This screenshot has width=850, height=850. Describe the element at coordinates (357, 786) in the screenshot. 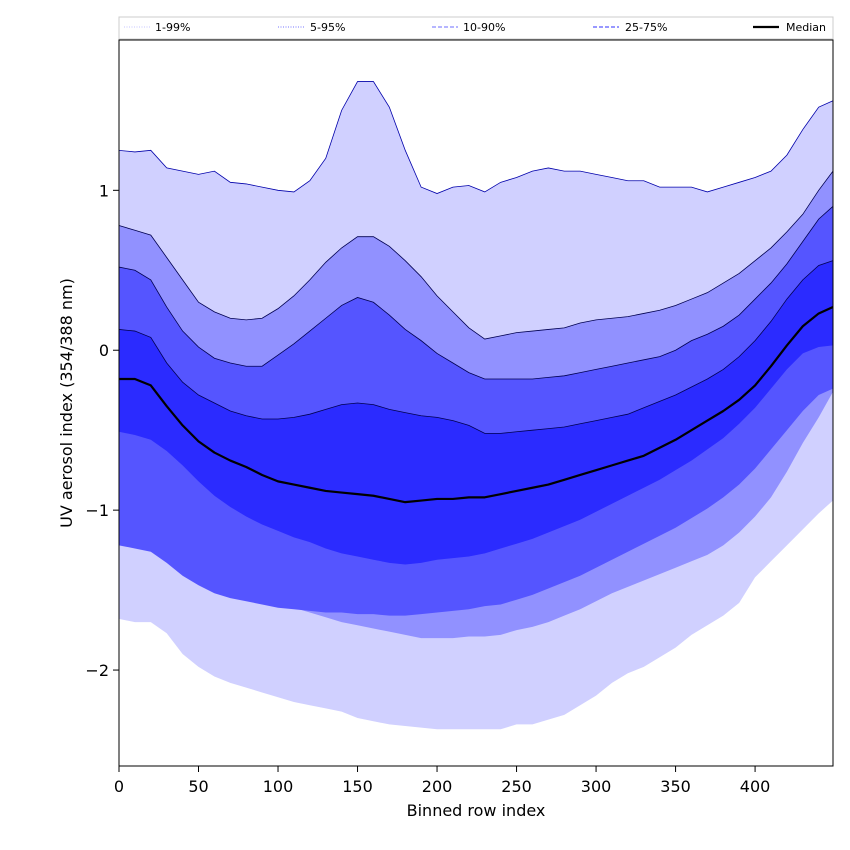

I see `x-tick-label: 150` at that location.